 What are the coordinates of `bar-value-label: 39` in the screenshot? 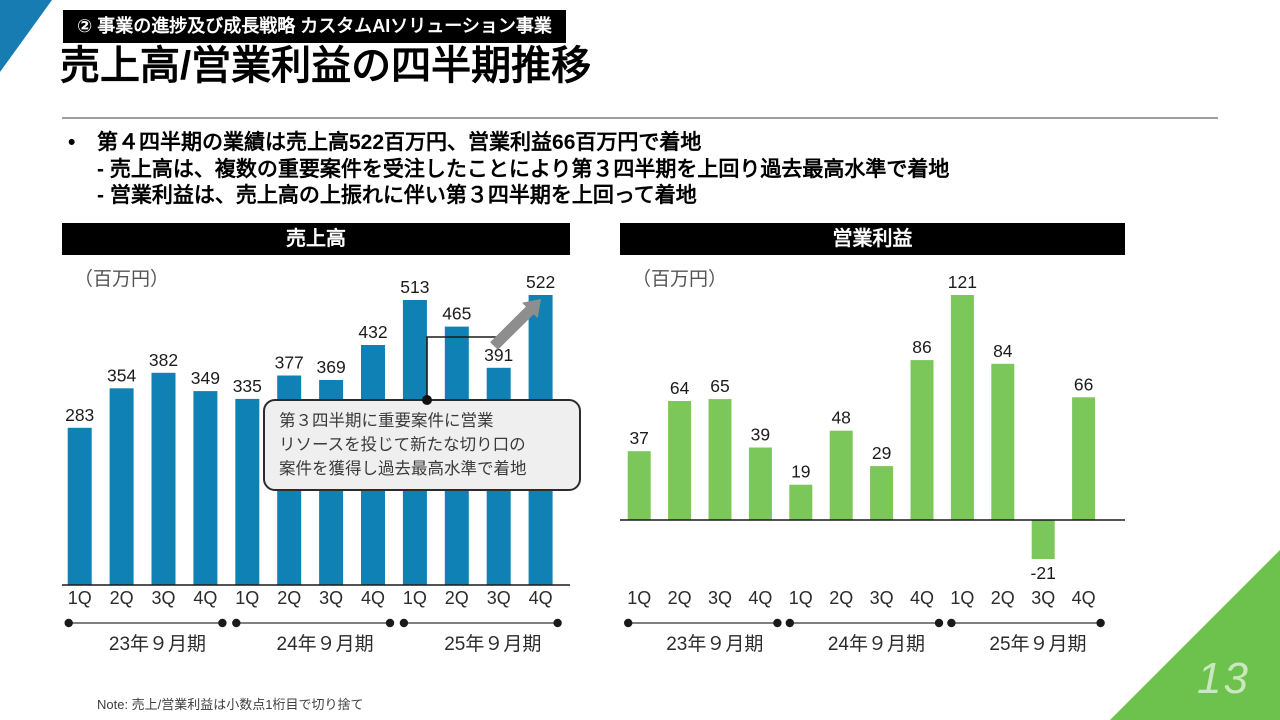 It's located at (760, 435).